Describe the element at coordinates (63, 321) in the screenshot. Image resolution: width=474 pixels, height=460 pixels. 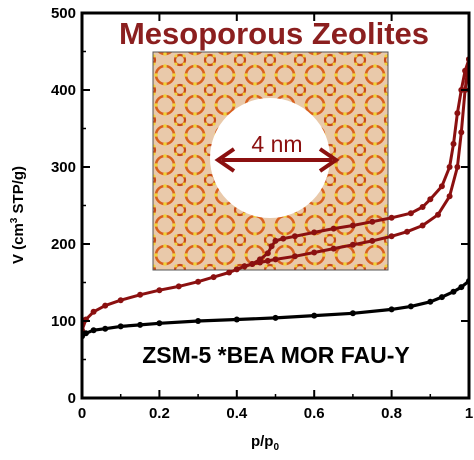
I see `y-tick-label: 100` at that location.